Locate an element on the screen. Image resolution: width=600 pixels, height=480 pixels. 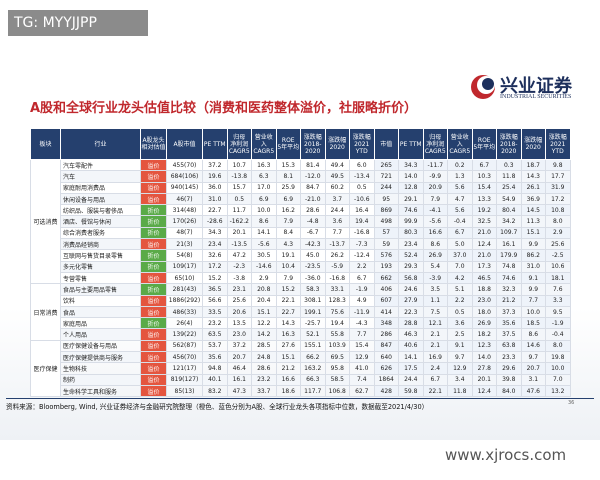
valuation-tag: 溢价 is located at coordinates (153, 278).